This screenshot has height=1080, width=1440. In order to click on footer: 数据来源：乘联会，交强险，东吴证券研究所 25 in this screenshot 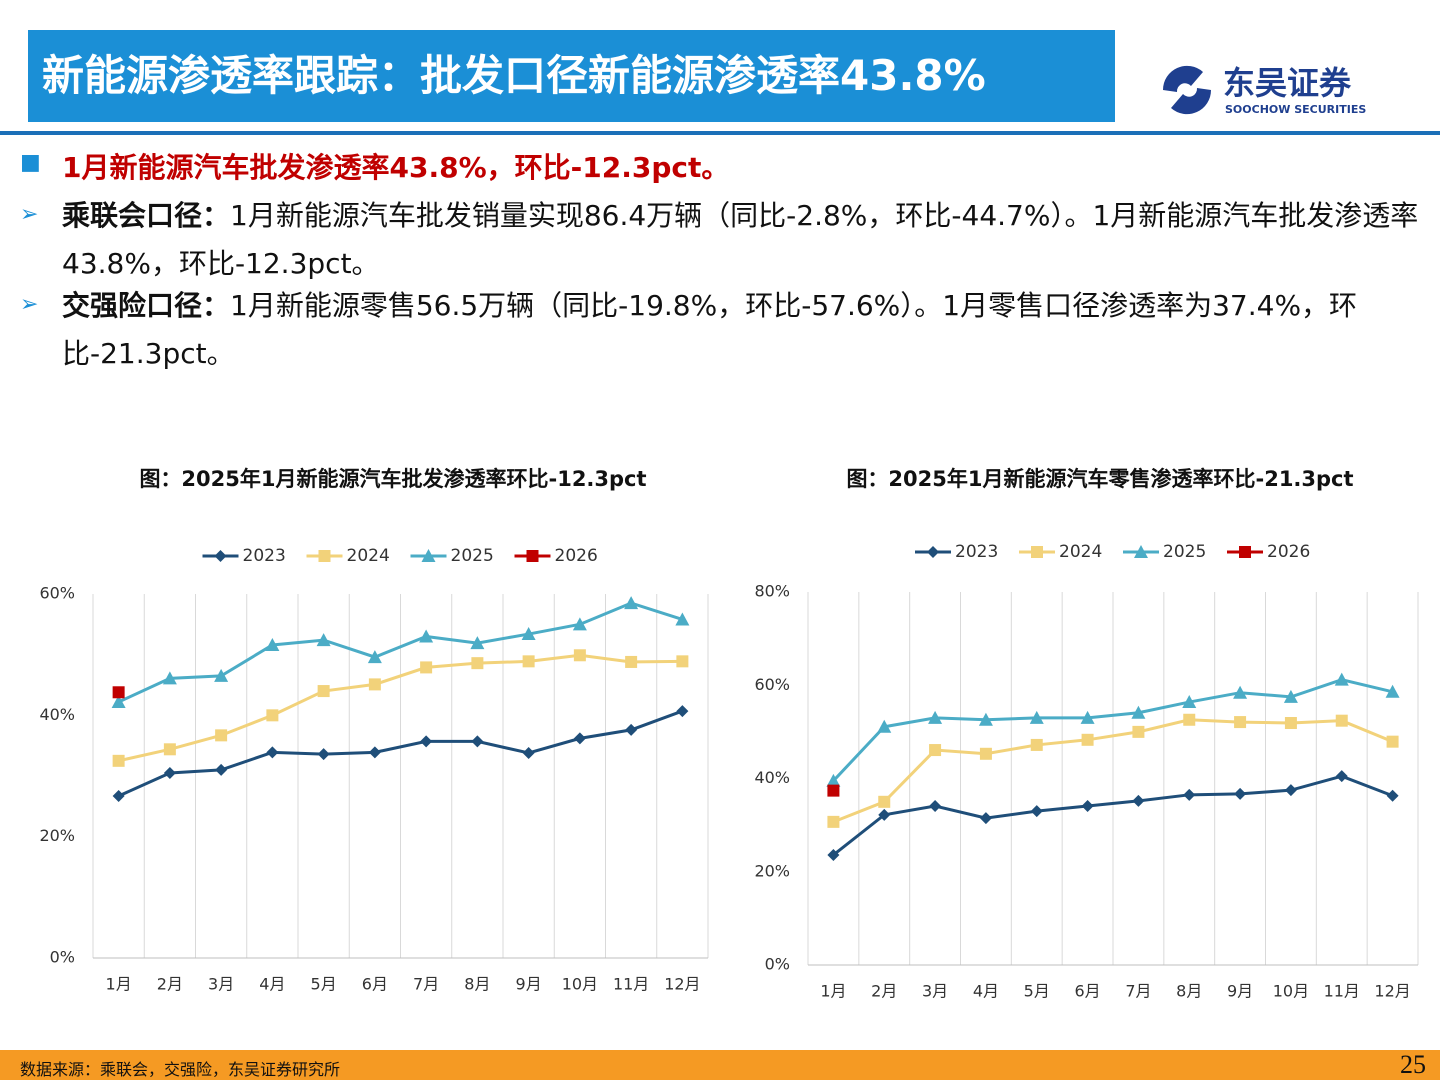, I will do `click(720, 1065)`.